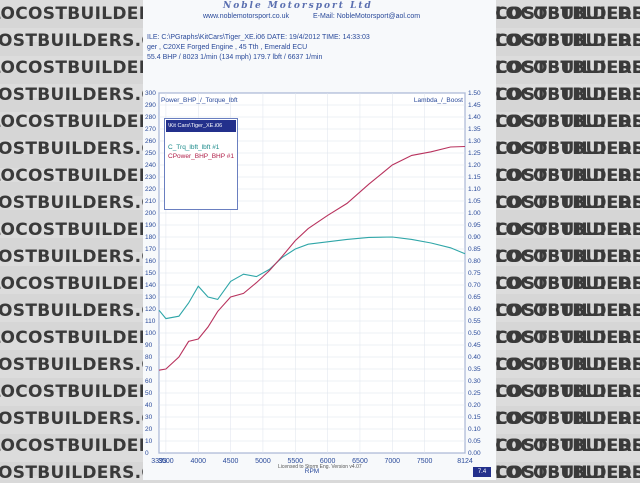 This screenshot has width=640, height=483. Describe the element at coordinates (150, 189) in the screenshot. I see `y-tick-label: 220` at that location.